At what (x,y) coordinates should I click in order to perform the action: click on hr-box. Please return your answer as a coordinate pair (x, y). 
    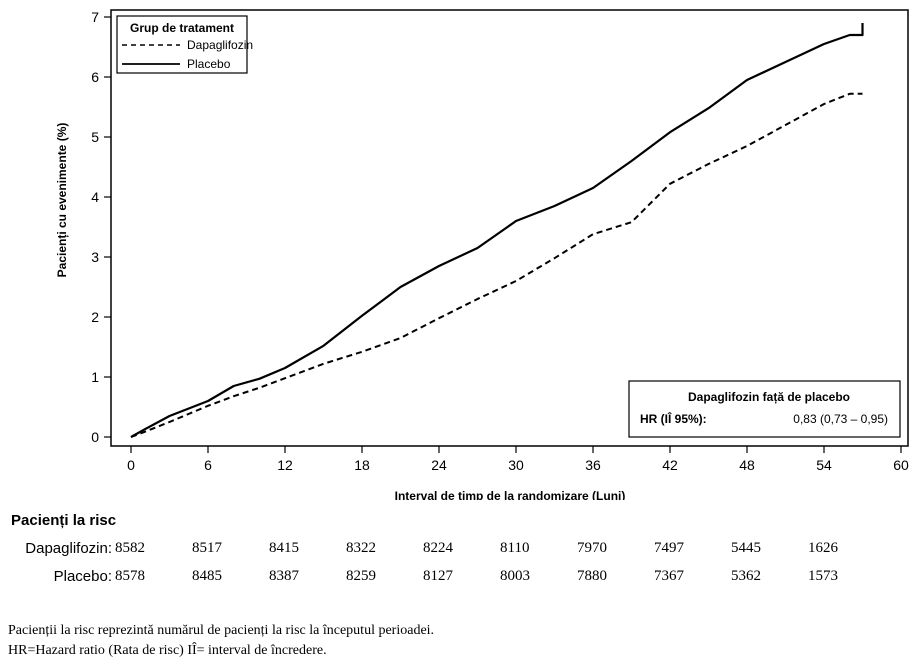
    Looking at the image, I should click on (764, 409).